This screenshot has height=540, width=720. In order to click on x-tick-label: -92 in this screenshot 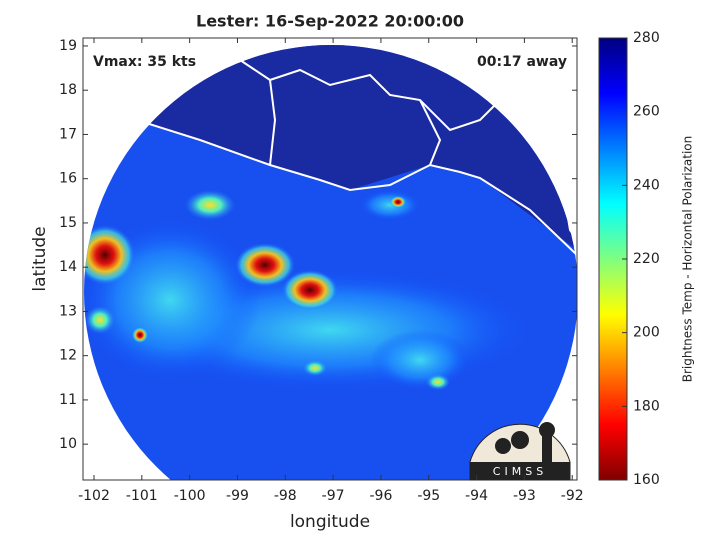, I will do `click(572, 496)`.